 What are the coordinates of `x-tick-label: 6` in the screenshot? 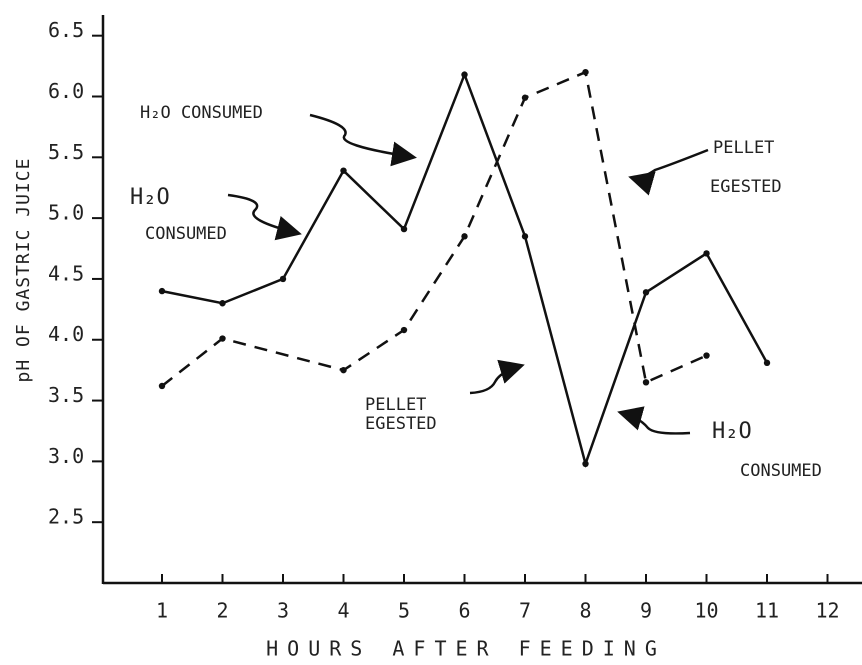 It's located at (464, 611).